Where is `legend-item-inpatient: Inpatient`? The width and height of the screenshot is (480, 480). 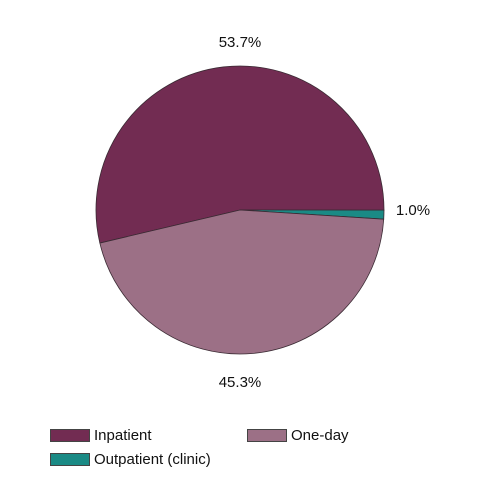 legend-item-inpatient: Inpatient is located at coordinates (101, 435).